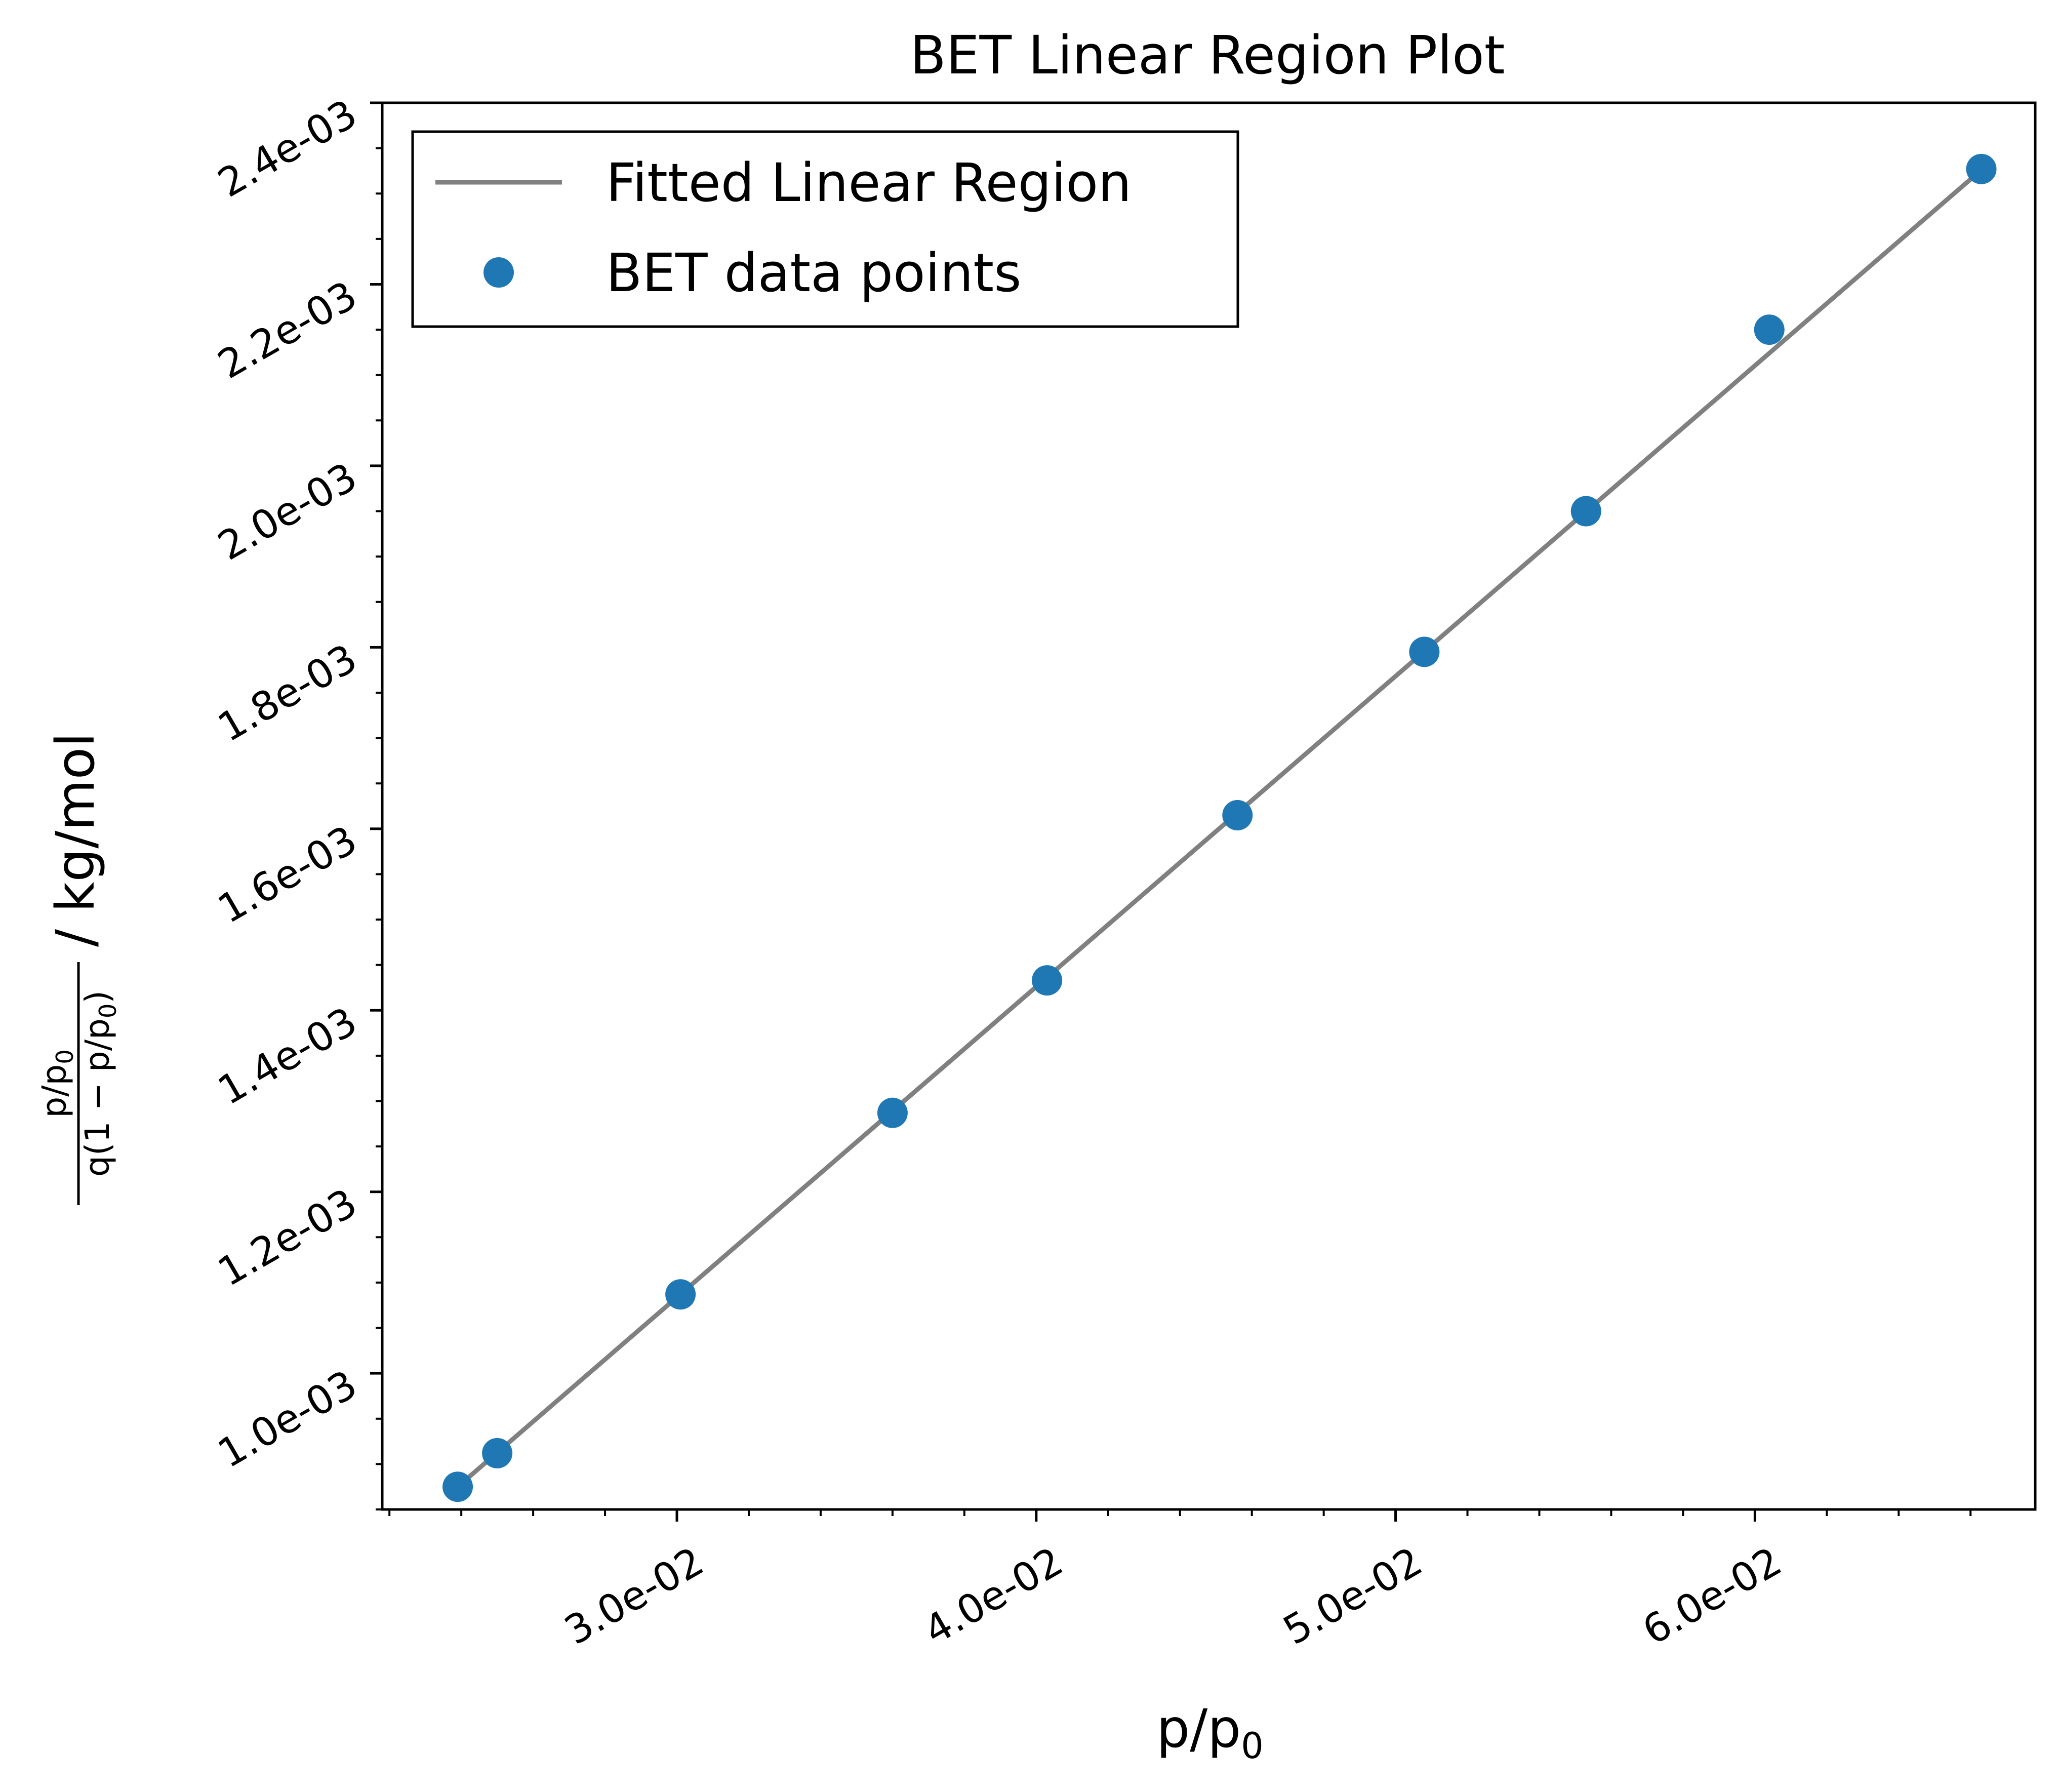 The image size is (2058, 1792). Describe the element at coordinates (288, 512) in the screenshot. I see `y-tick-label: 2.0e-03` at that location.